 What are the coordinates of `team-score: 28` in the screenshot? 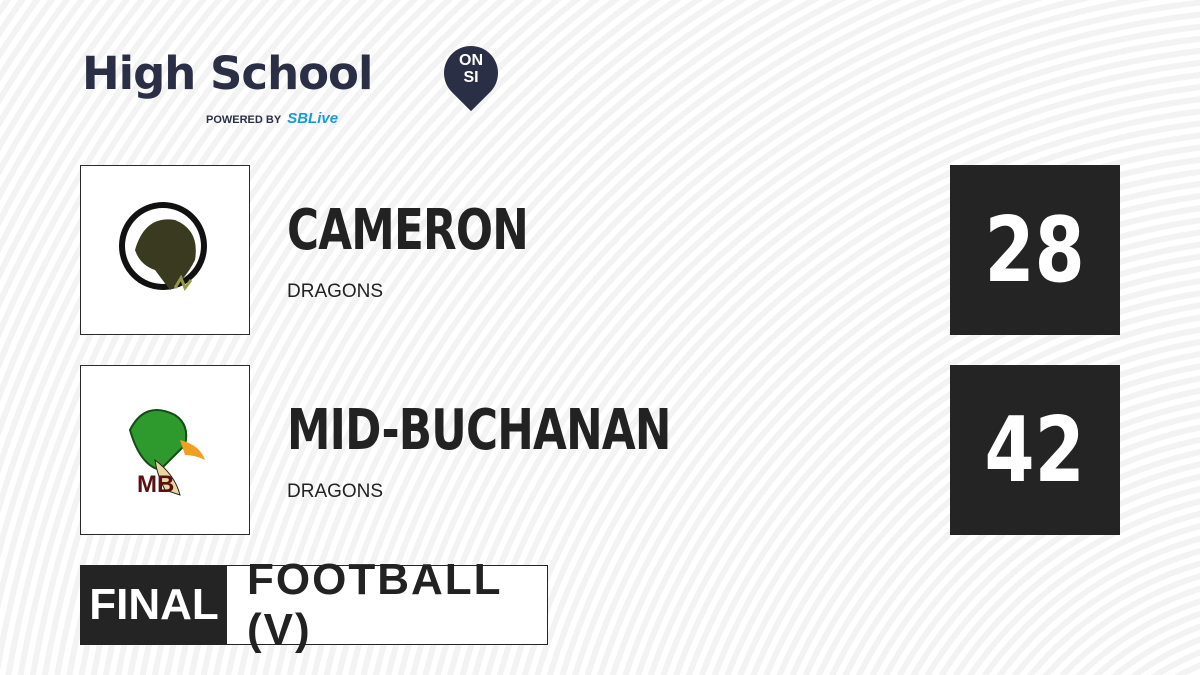 It's located at (1035, 250).